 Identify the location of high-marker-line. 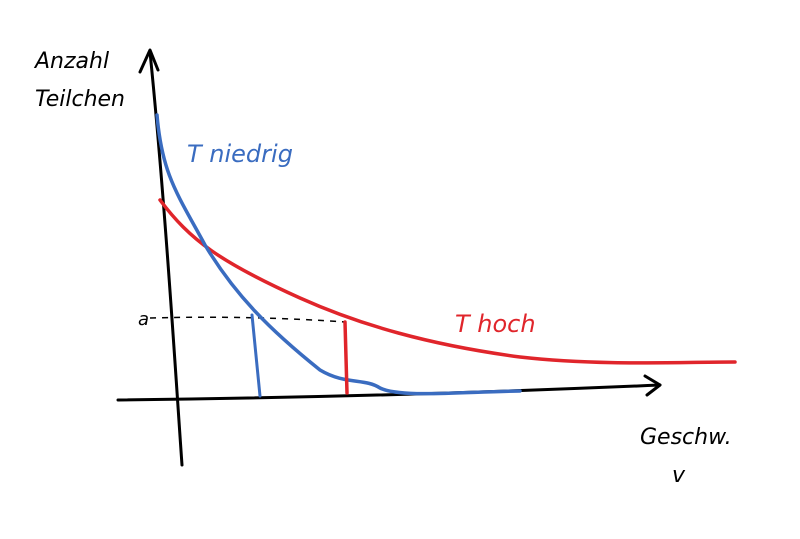
(346, 357).